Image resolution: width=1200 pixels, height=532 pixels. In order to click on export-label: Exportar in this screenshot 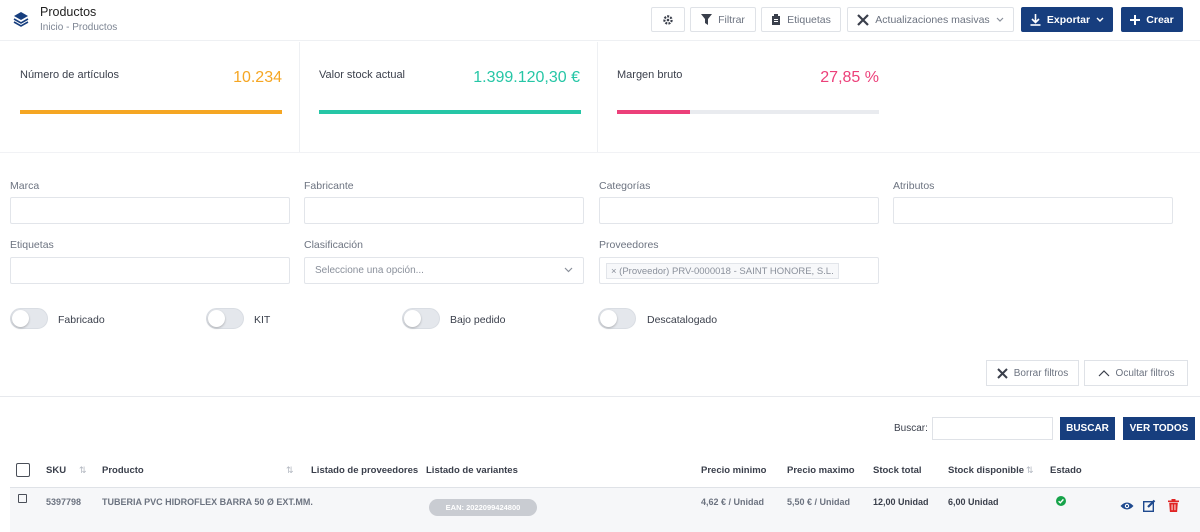, I will do `click(1068, 19)`.